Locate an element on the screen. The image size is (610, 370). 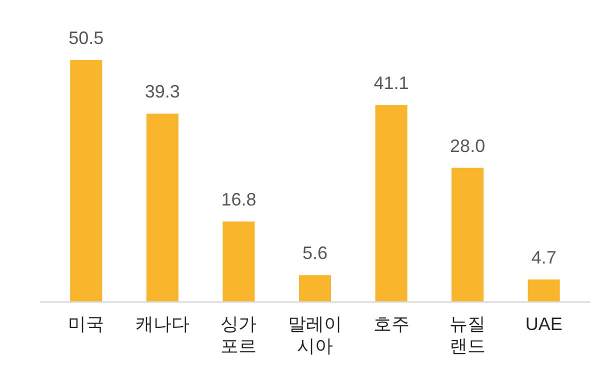
x-tick-label: 말레이시아 is located at coordinates (315, 335).